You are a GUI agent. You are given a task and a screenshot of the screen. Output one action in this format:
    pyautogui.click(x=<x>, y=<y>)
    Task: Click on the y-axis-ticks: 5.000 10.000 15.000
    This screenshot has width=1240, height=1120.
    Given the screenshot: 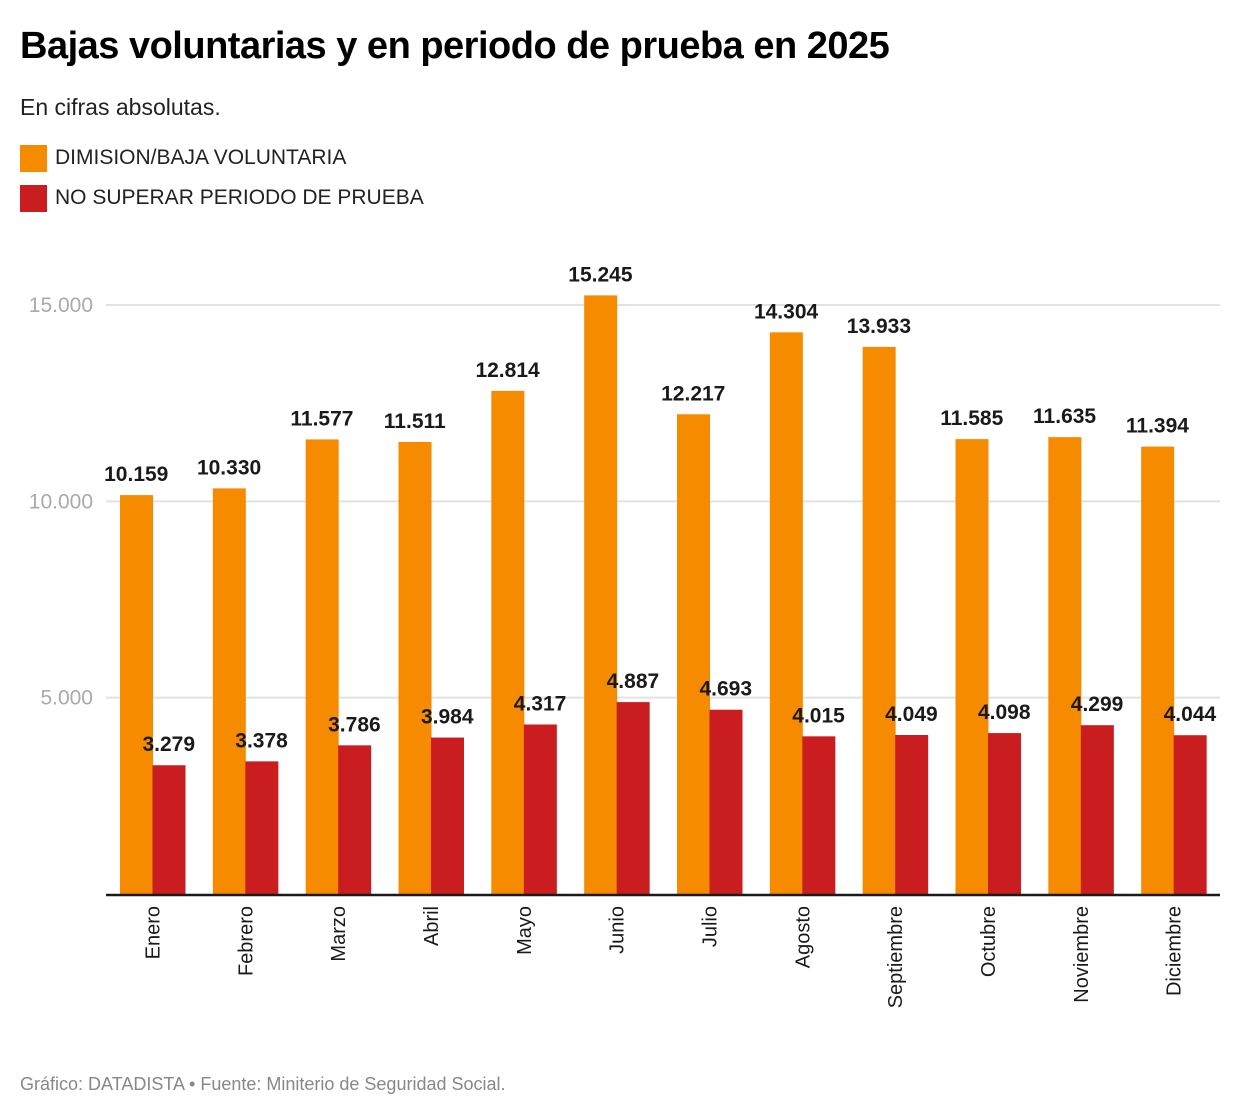 What is the action you would take?
    pyautogui.click(x=61, y=502)
    